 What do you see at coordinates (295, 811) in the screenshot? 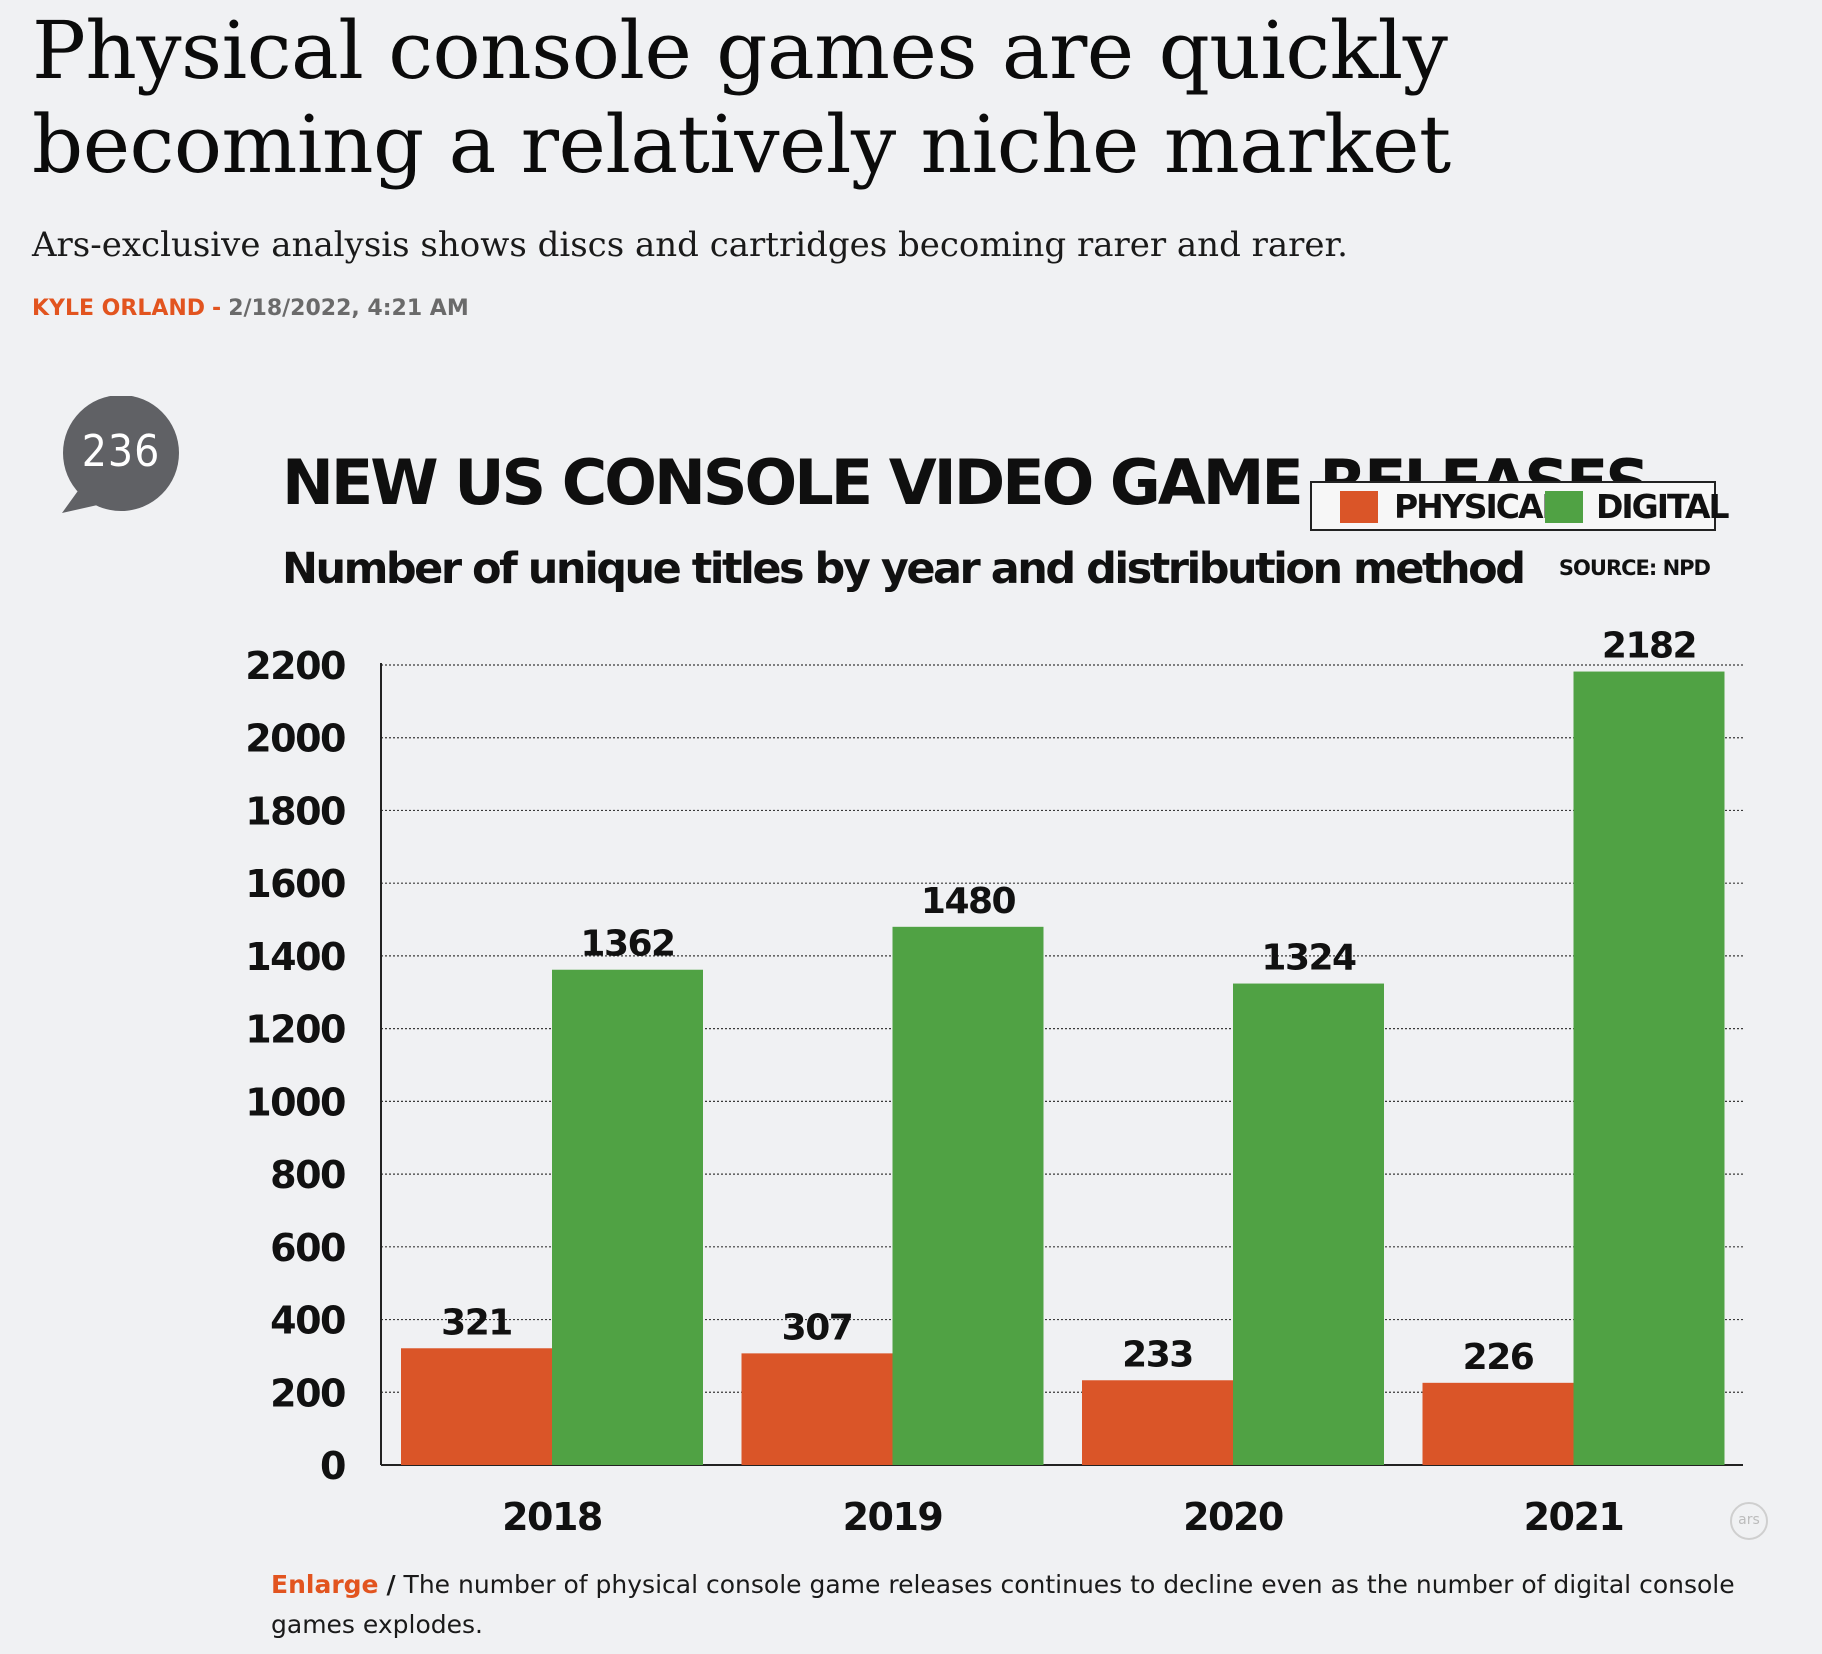
I see `y-tick-label: 1800` at bounding box center [295, 811].